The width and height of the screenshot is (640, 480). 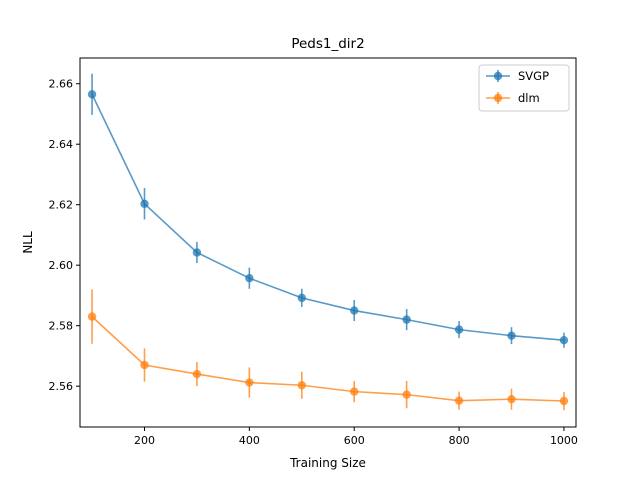 What do you see at coordinates (524, 88) in the screenshot?
I see `legend: SVGP dlm` at bounding box center [524, 88].